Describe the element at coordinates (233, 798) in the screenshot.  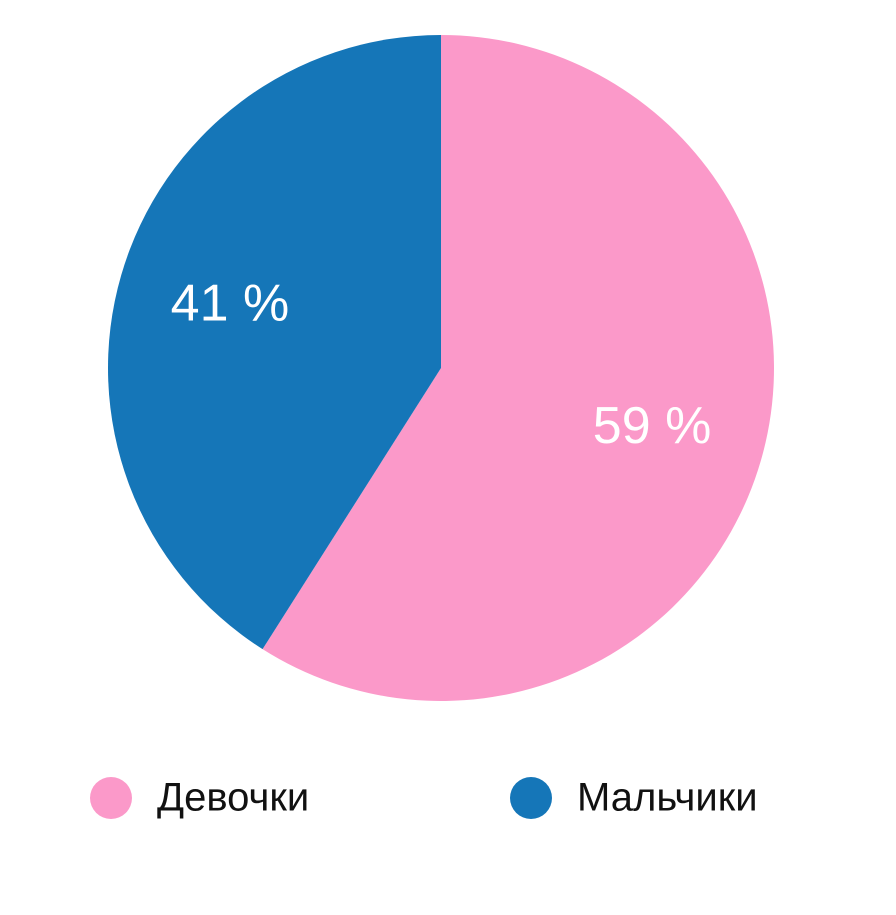
I see `legend-label: Девочки` at that location.